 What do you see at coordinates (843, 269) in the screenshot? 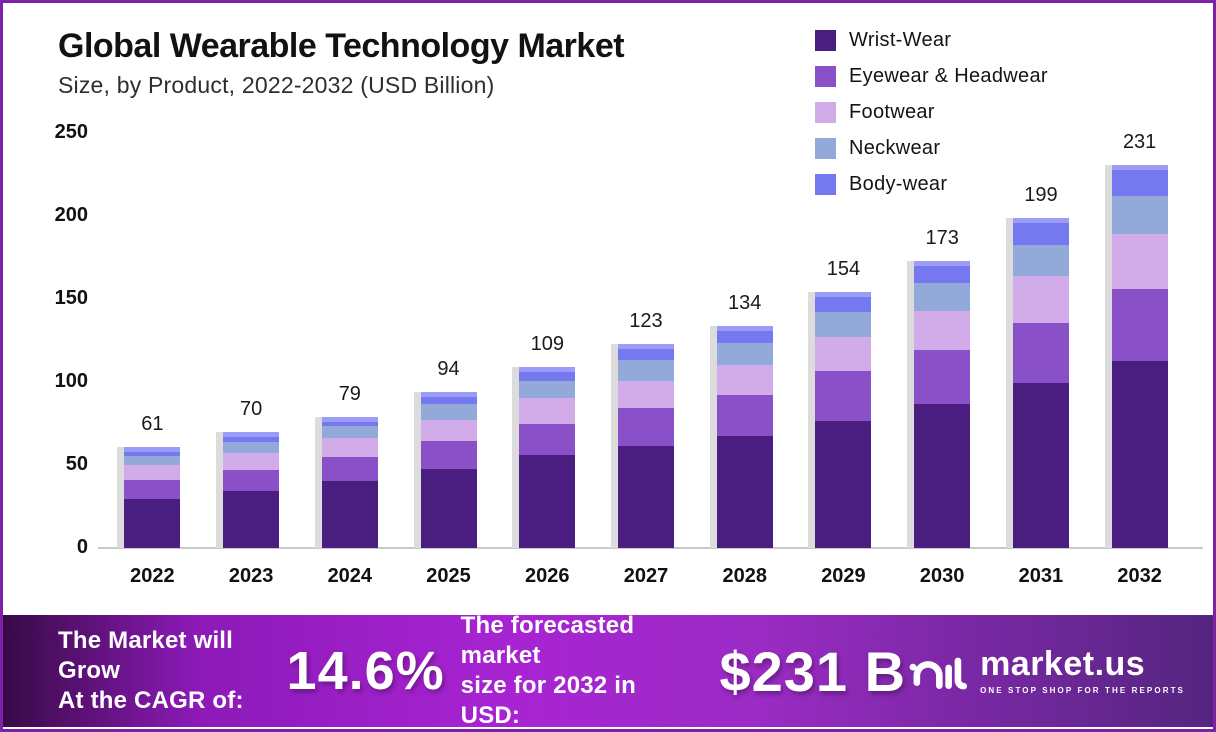
I see `bar-total-label-2029: 154` at bounding box center [843, 269].